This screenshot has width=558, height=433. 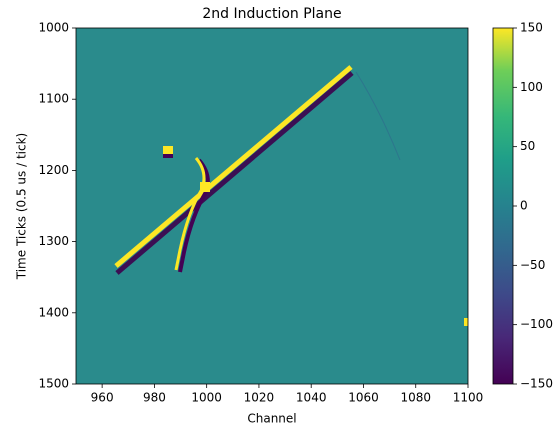 I want to click on y-tick-label: 1200, so click(x=53, y=170).